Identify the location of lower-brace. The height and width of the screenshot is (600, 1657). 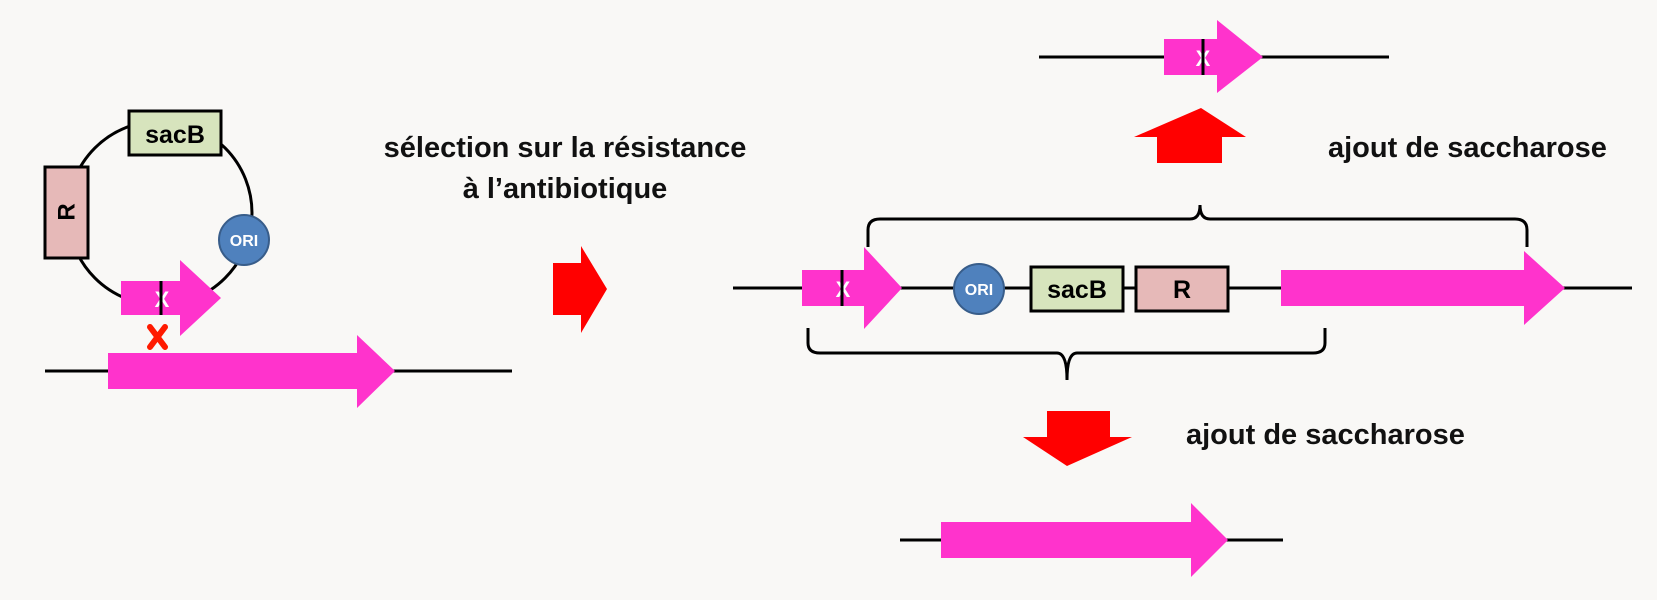
(1066, 354).